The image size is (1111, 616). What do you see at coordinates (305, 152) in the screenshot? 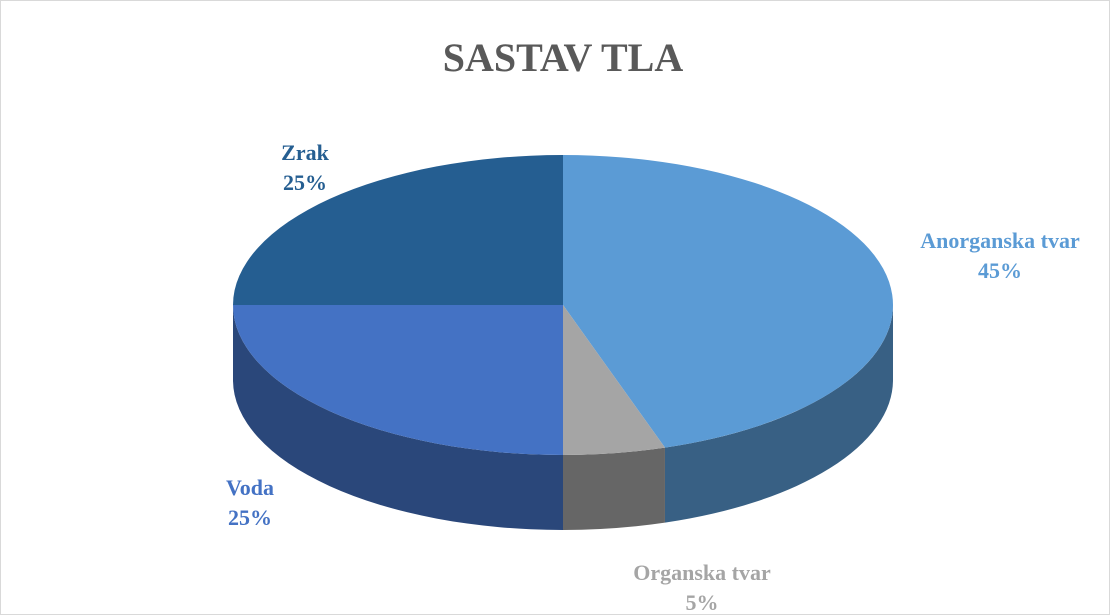
I see `data-label-name: Zrak` at bounding box center [305, 152].